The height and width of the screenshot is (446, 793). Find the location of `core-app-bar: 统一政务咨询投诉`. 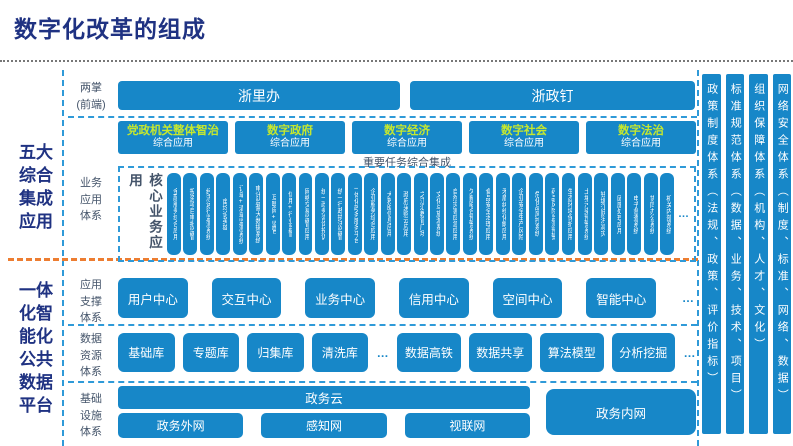

core-app-bar: 统一政务咨询投诉 is located at coordinates (321, 214).